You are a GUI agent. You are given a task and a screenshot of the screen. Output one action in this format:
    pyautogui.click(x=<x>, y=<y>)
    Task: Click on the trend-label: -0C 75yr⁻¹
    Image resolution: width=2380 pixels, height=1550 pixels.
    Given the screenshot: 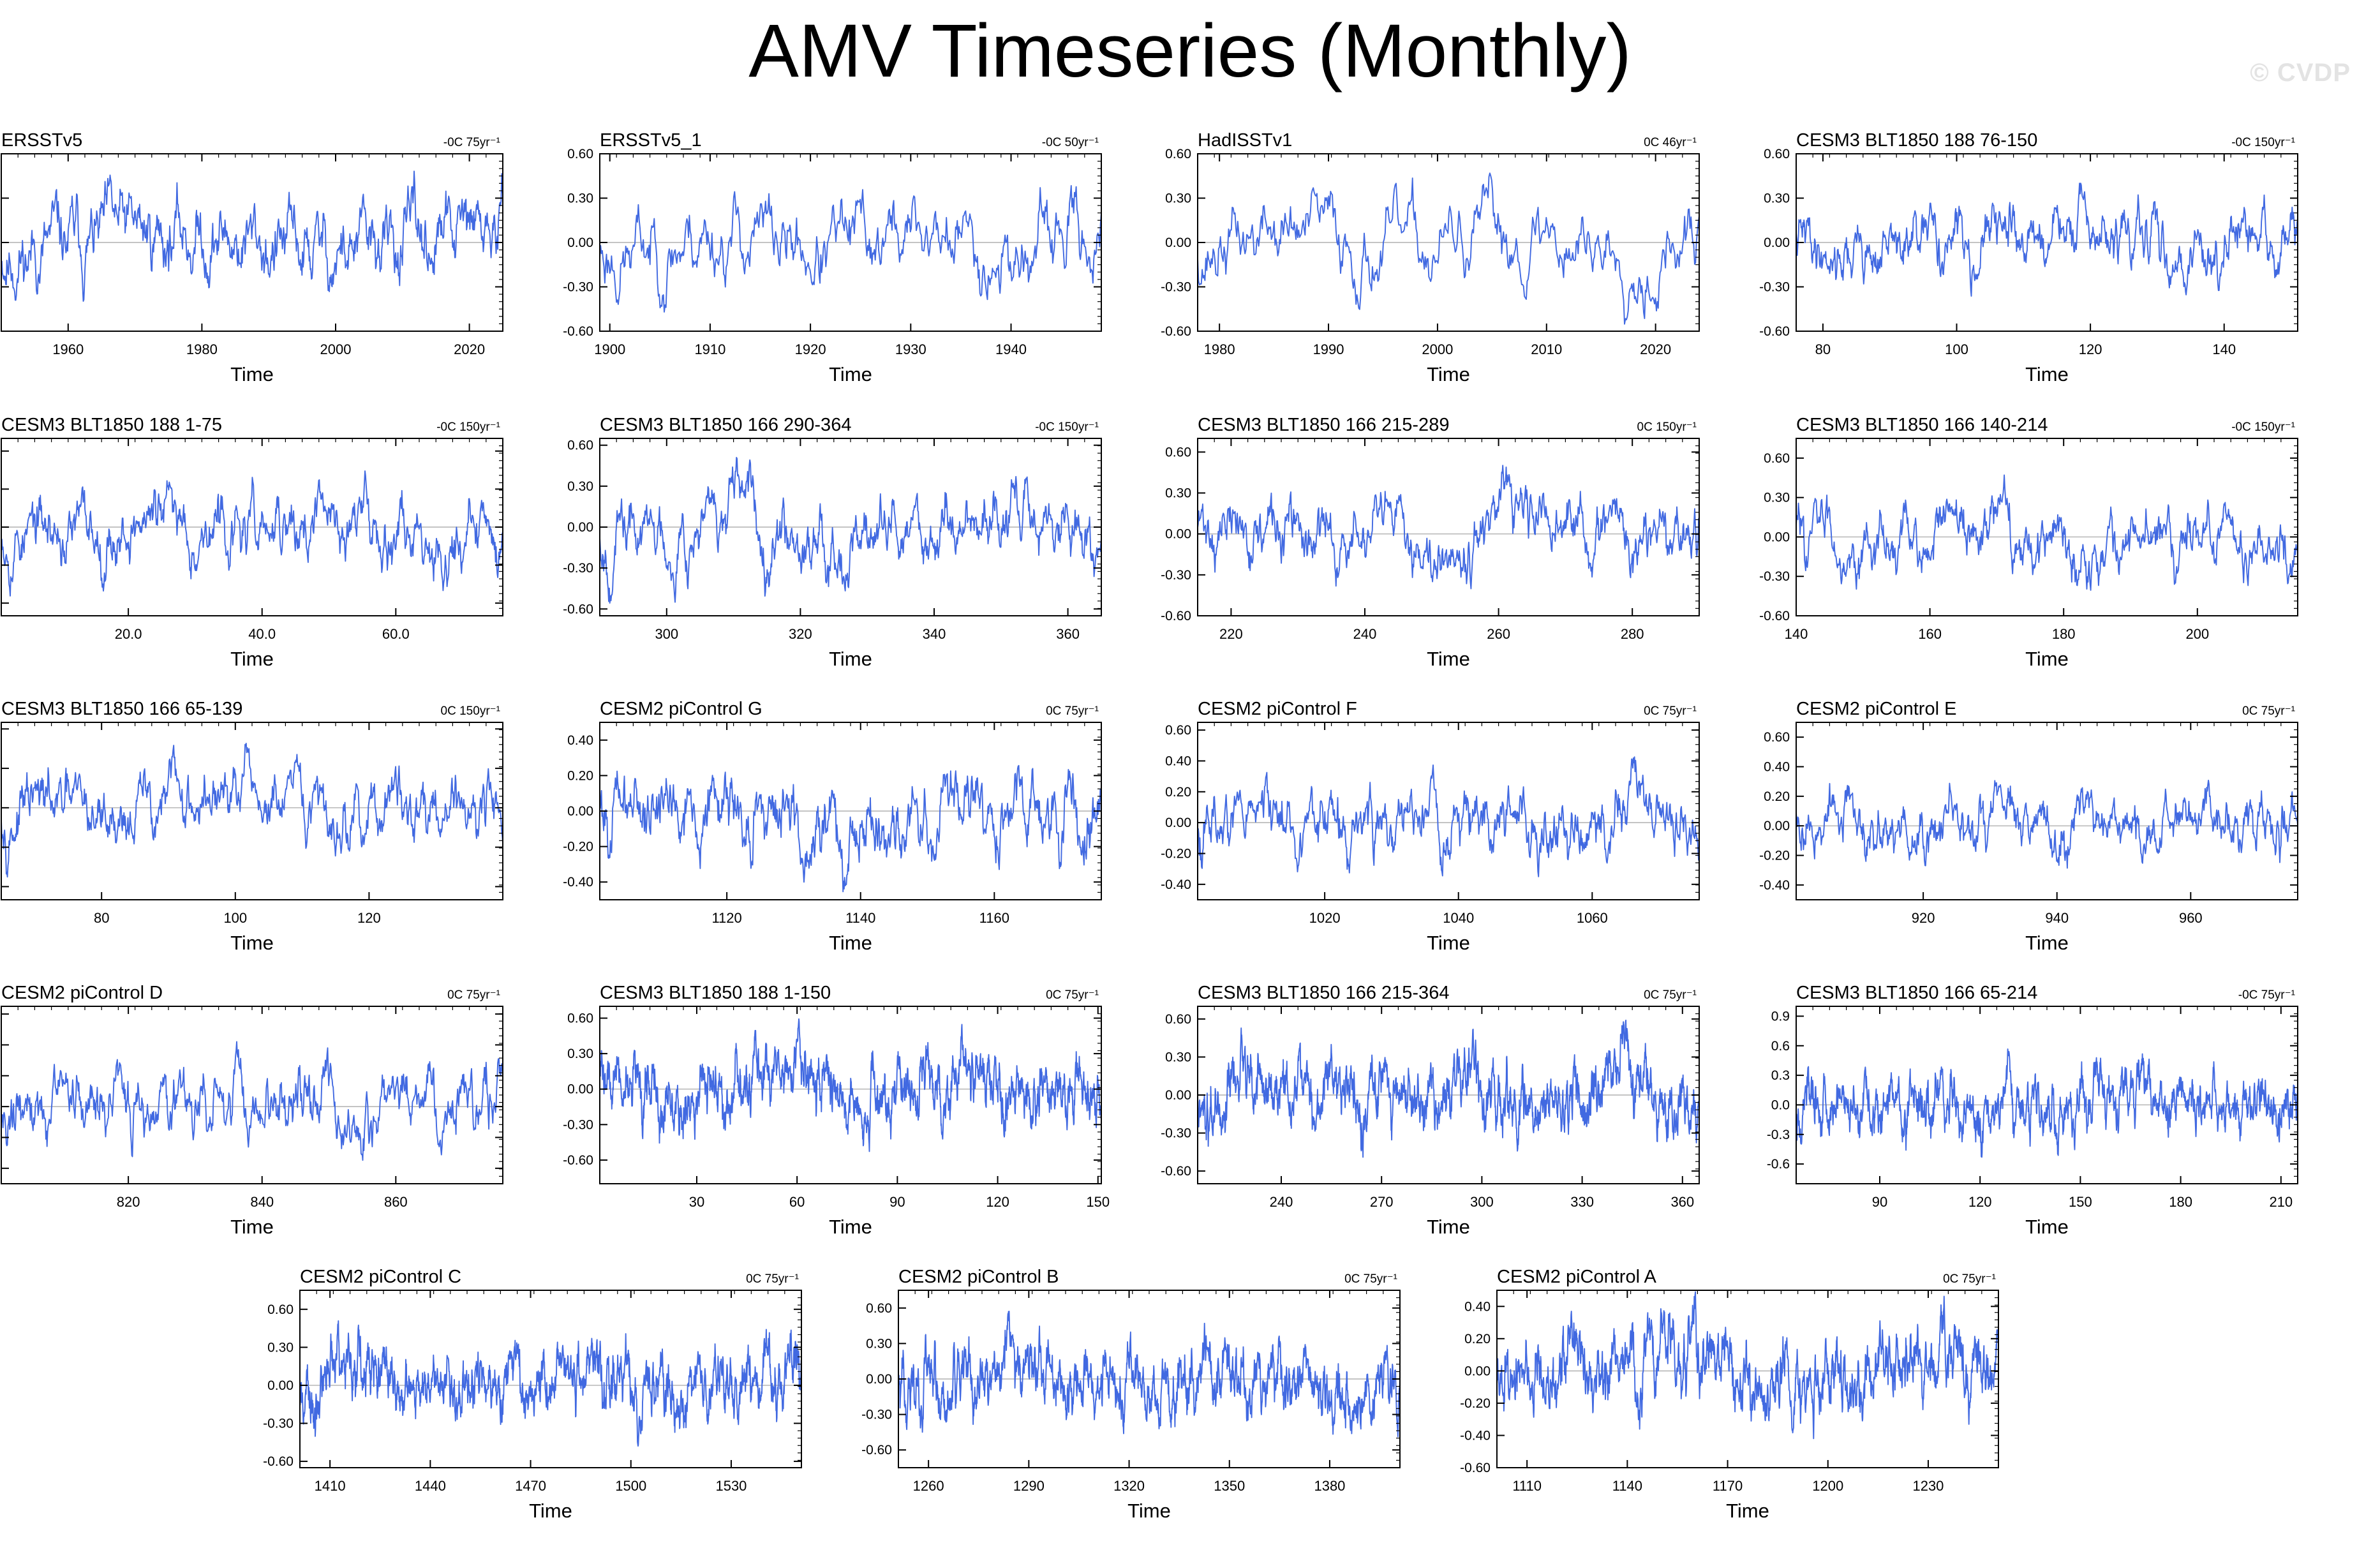 What is the action you would take?
    pyautogui.click(x=471, y=142)
    